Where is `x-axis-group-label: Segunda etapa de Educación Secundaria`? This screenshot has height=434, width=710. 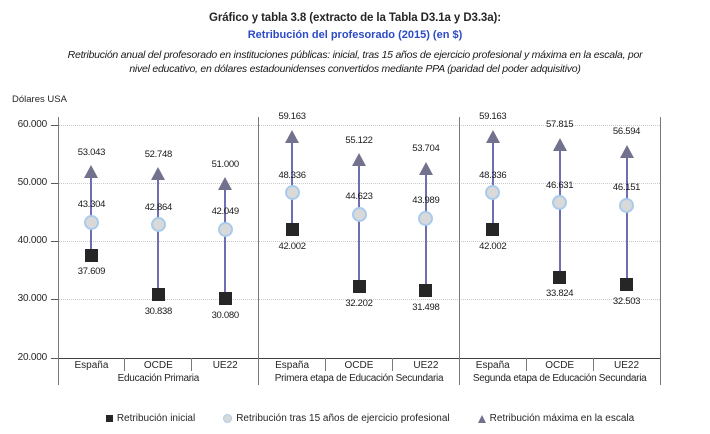
x-axis-group-label: Segunda etapa de Educación Secundaria is located at coordinates (559, 378).